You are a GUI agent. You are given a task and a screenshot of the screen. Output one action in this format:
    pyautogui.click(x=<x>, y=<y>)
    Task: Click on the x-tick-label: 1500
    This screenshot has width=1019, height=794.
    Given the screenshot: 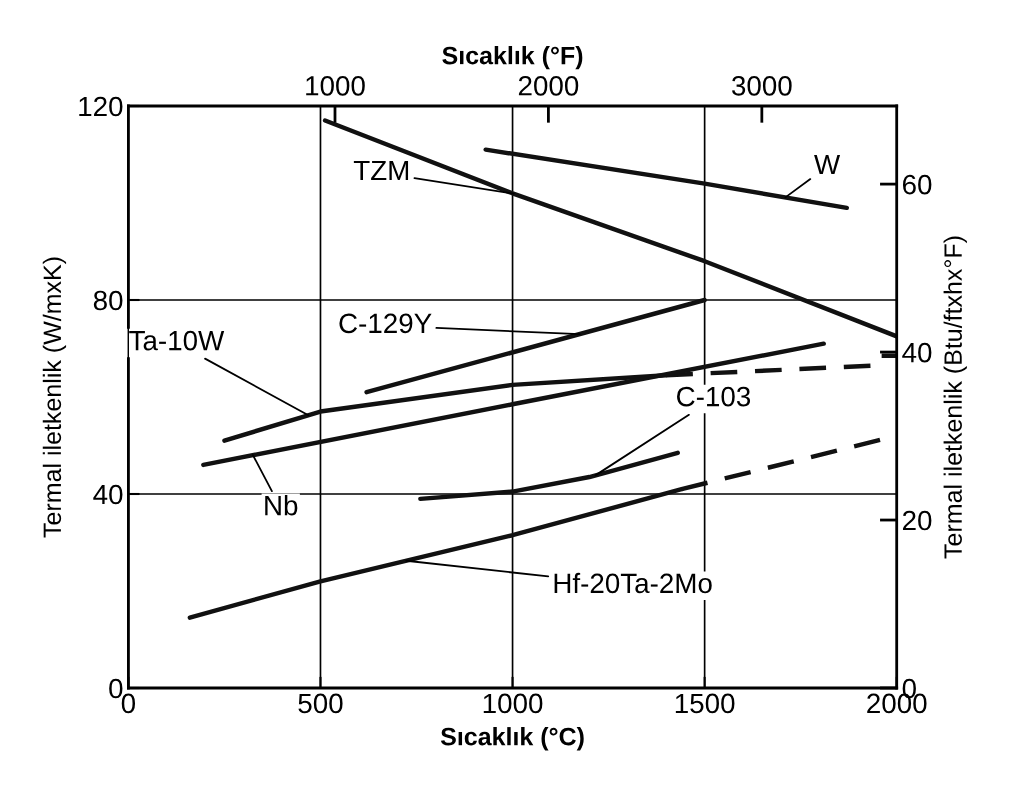 What is the action you would take?
    pyautogui.click(x=705, y=703)
    